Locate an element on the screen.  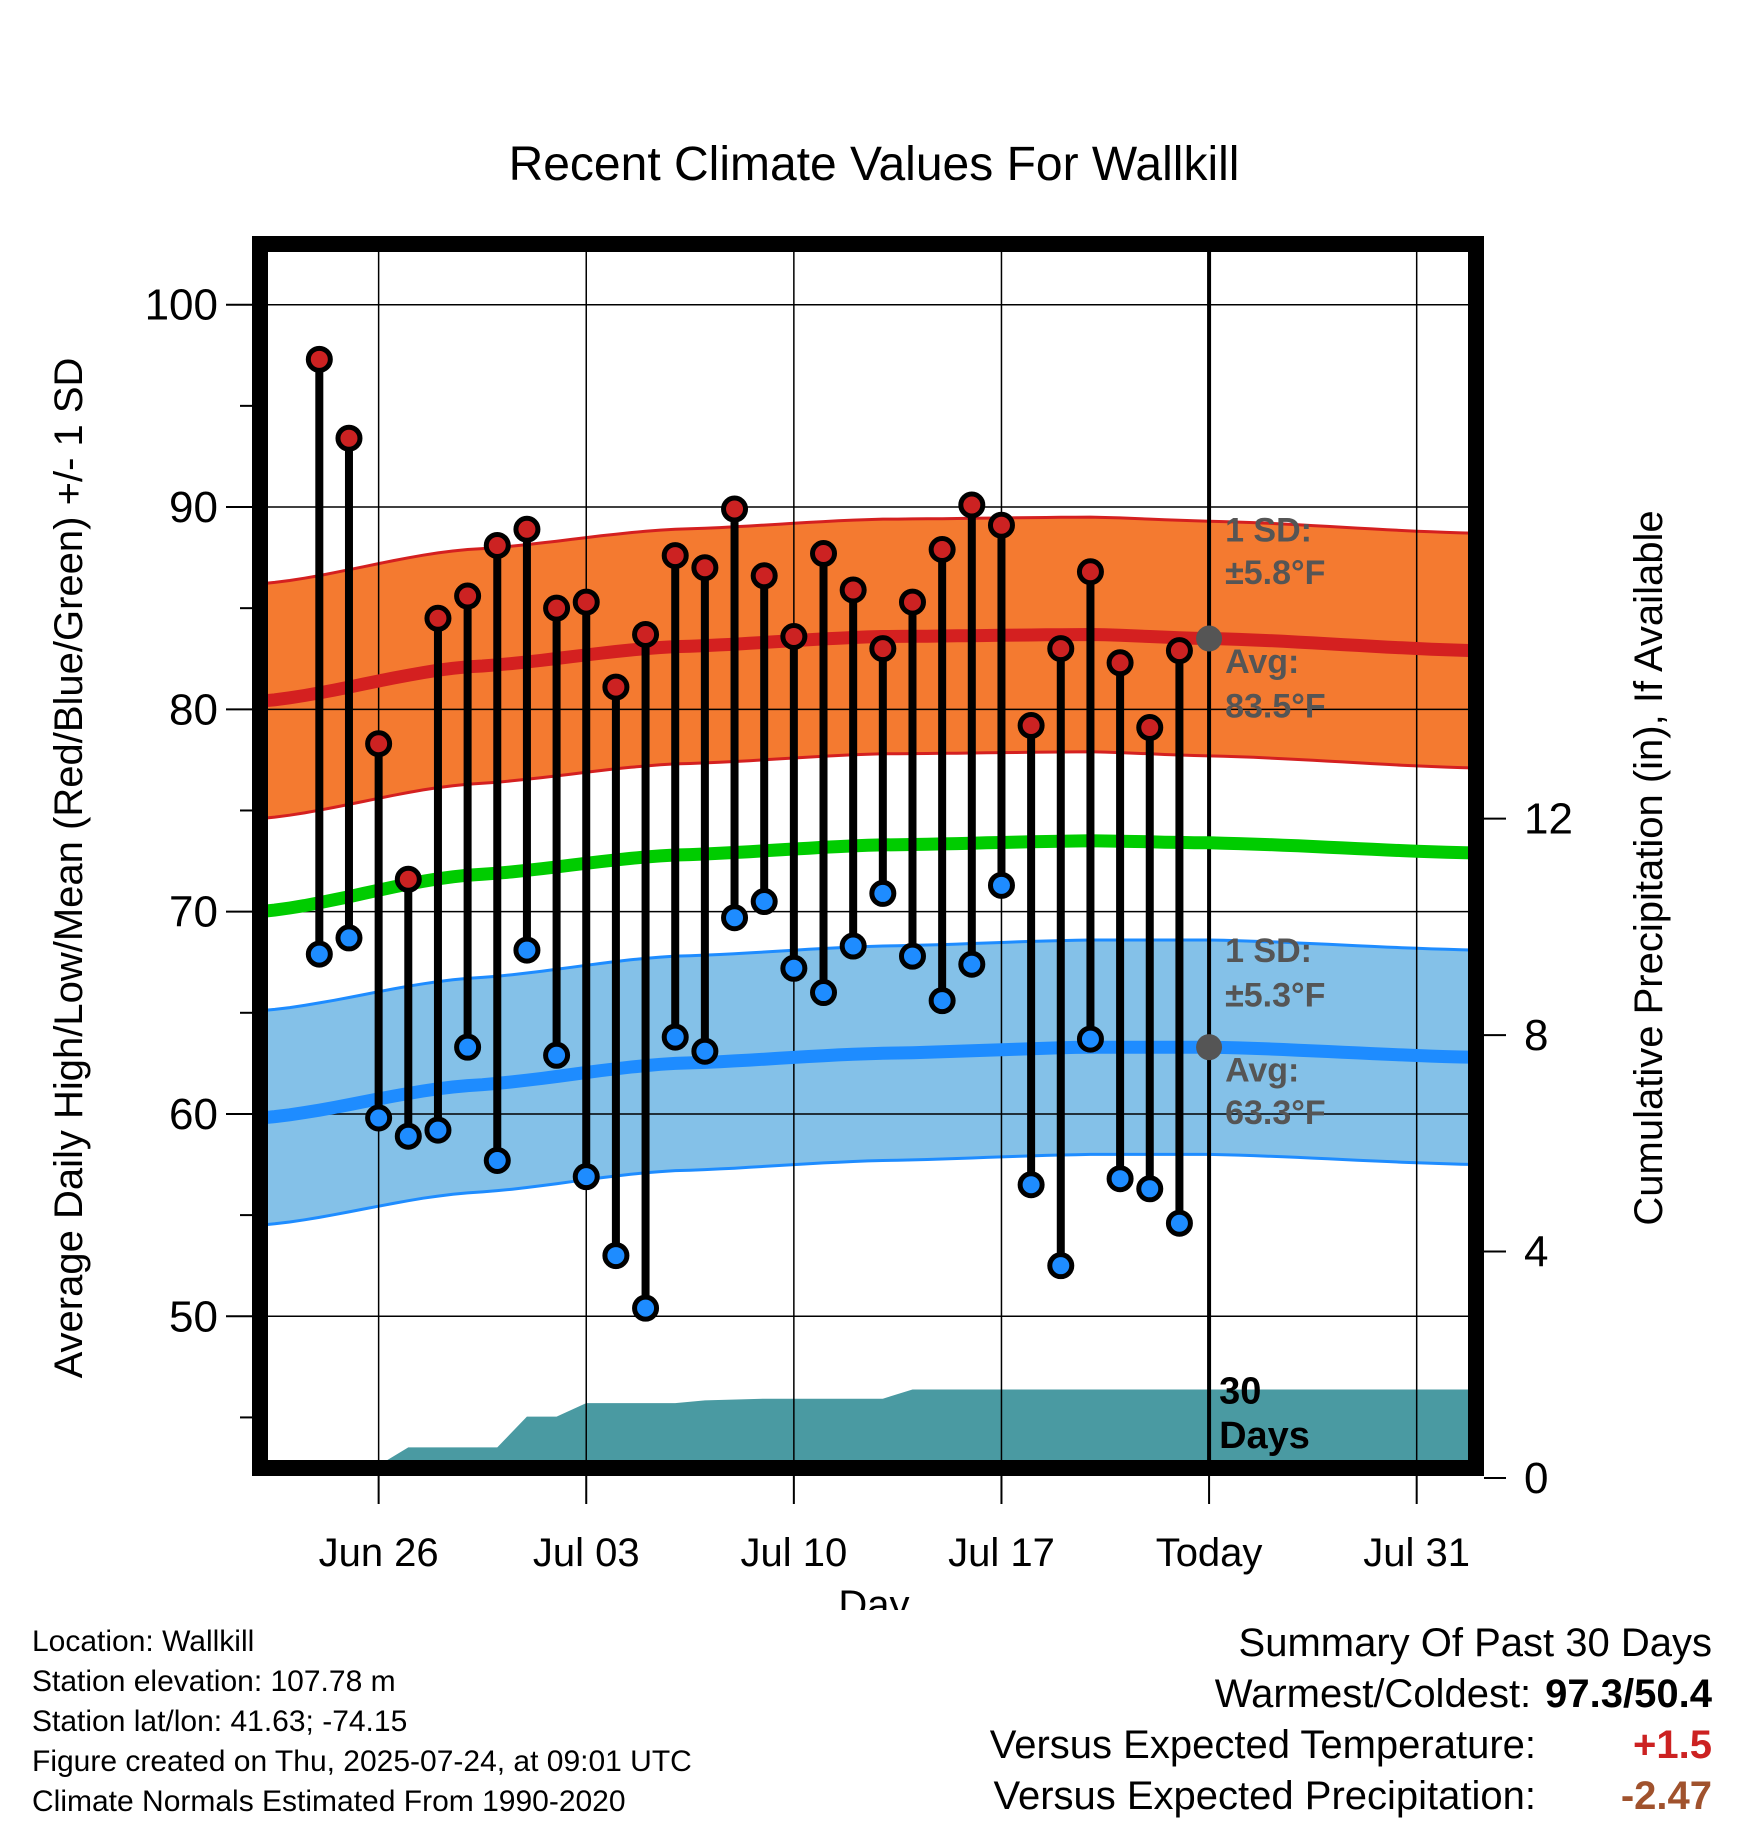
annotation-high-sd-title: 1 SD: is located at coordinates (1268, 530).